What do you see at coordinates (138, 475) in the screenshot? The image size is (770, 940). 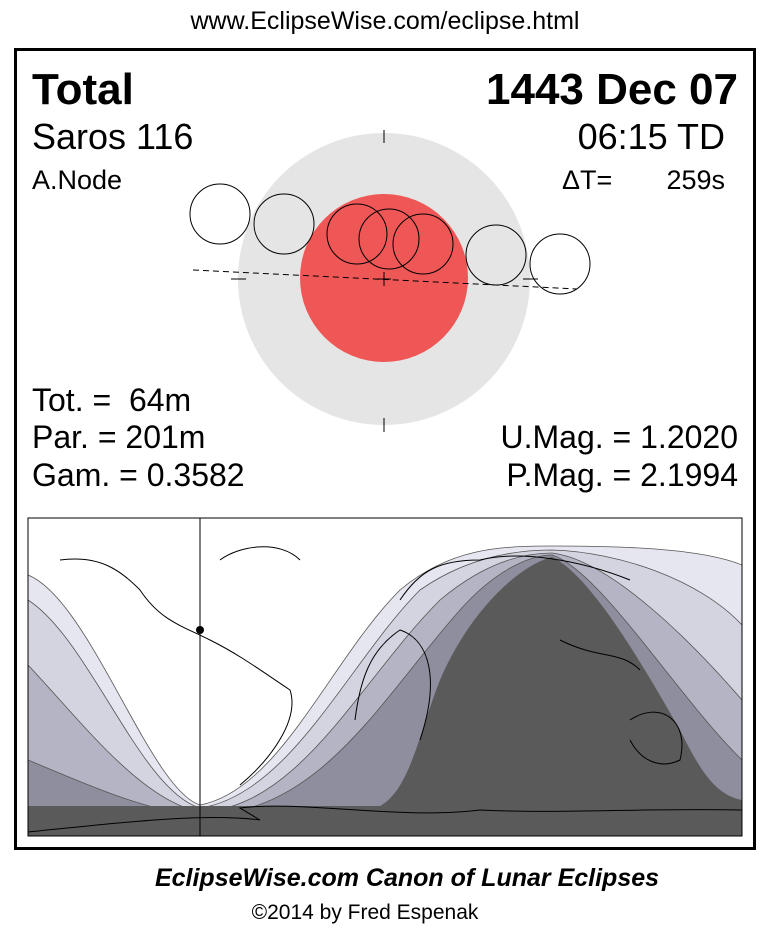 I see `gamma: Gam. = 0.3582` at bounding box center [138, 475].